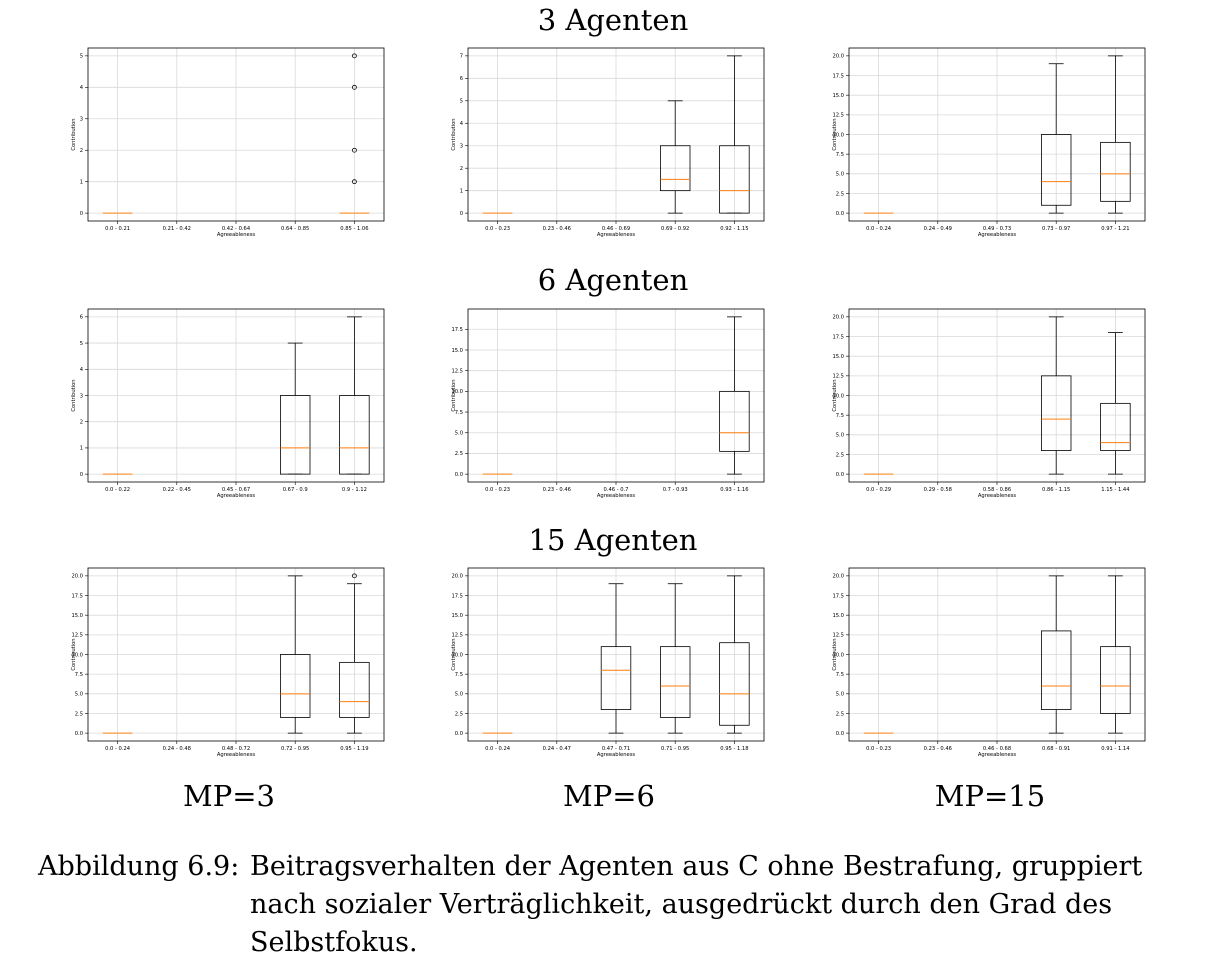 This screenshot has height=962, width=1226. Describe the element at coordinates (734, 134) in the screenshot. I see `box-0.92-1.15` at that location.